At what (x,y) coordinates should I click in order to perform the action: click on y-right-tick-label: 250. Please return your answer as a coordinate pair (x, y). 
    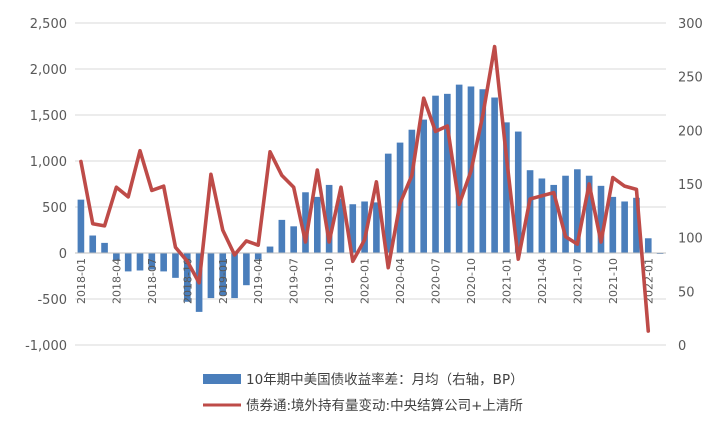
    Looking at the image, I should click on (690, 78).